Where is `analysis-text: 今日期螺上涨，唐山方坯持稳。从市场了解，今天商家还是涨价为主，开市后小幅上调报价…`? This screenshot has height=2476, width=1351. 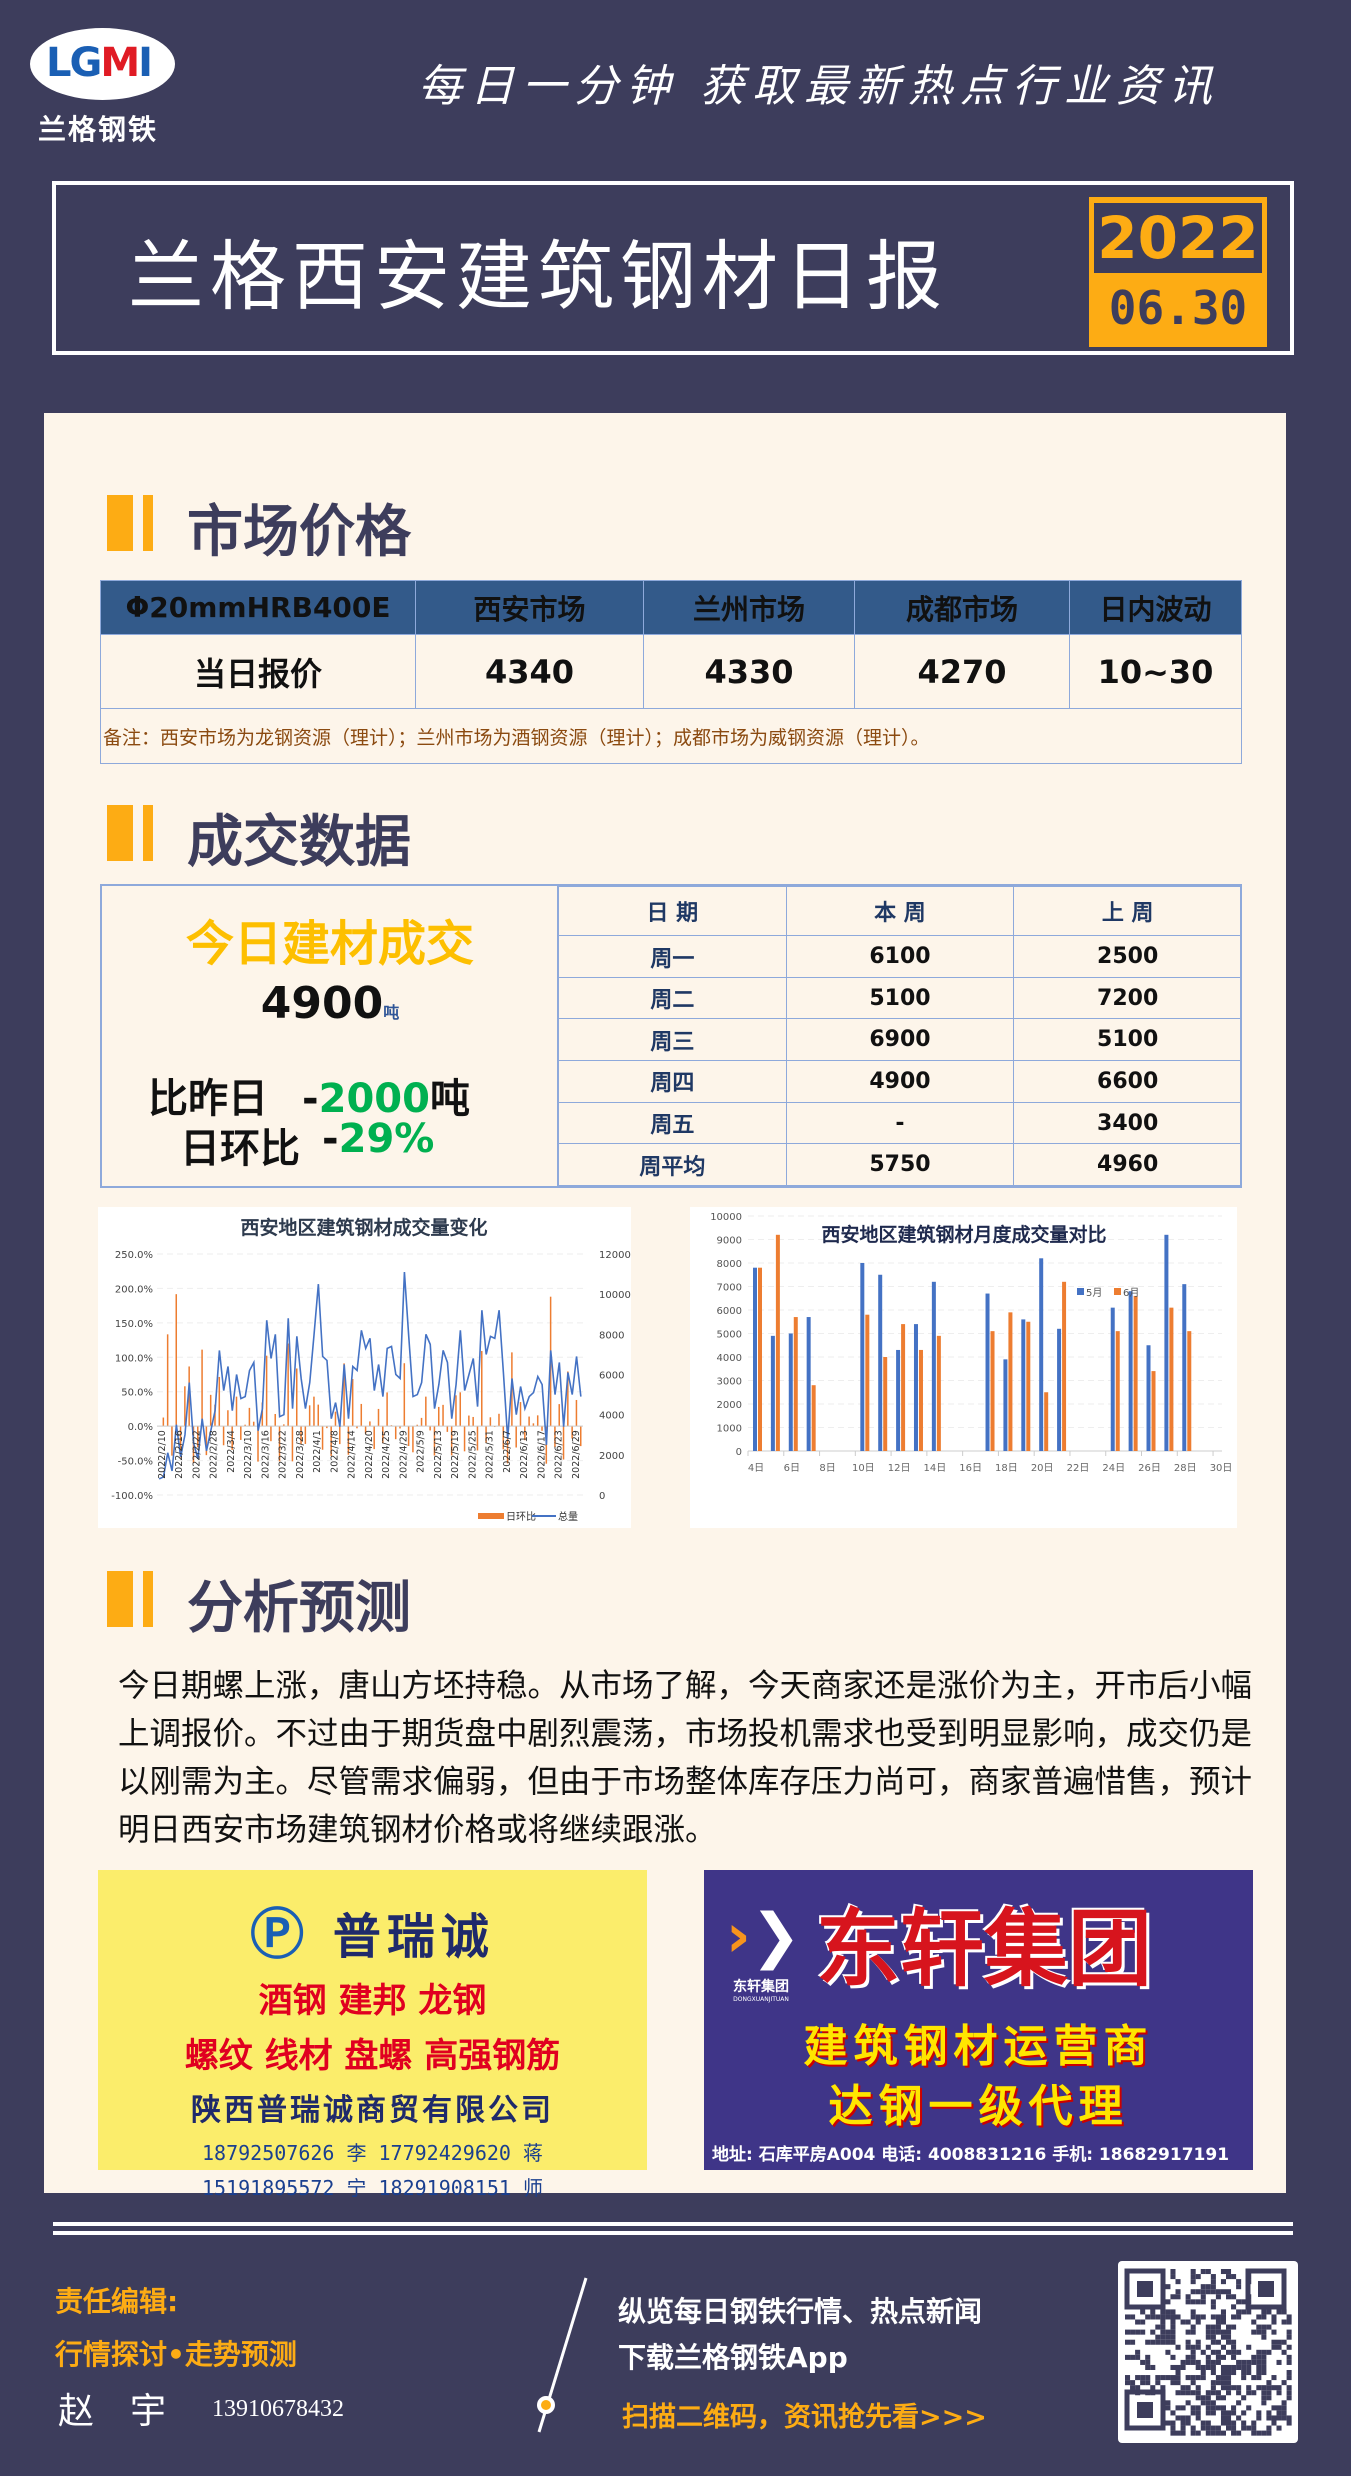
analysis-text: 今日期螺上涨，唐山方坯持稳。从市场了解，今天商家还是涨价为主，开市后小幅上调报价… is located at coordinates (685, 1758).